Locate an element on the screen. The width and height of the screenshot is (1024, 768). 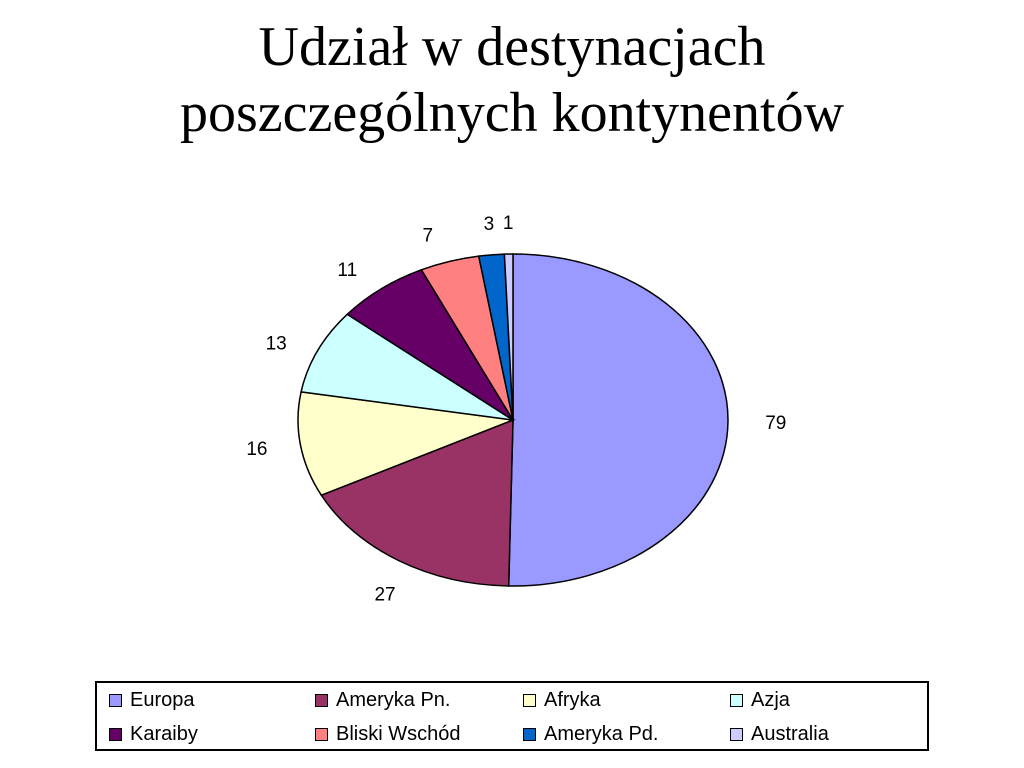
chart-title-line-1: Udział w destynacjach is located at coordinates (512, 47).